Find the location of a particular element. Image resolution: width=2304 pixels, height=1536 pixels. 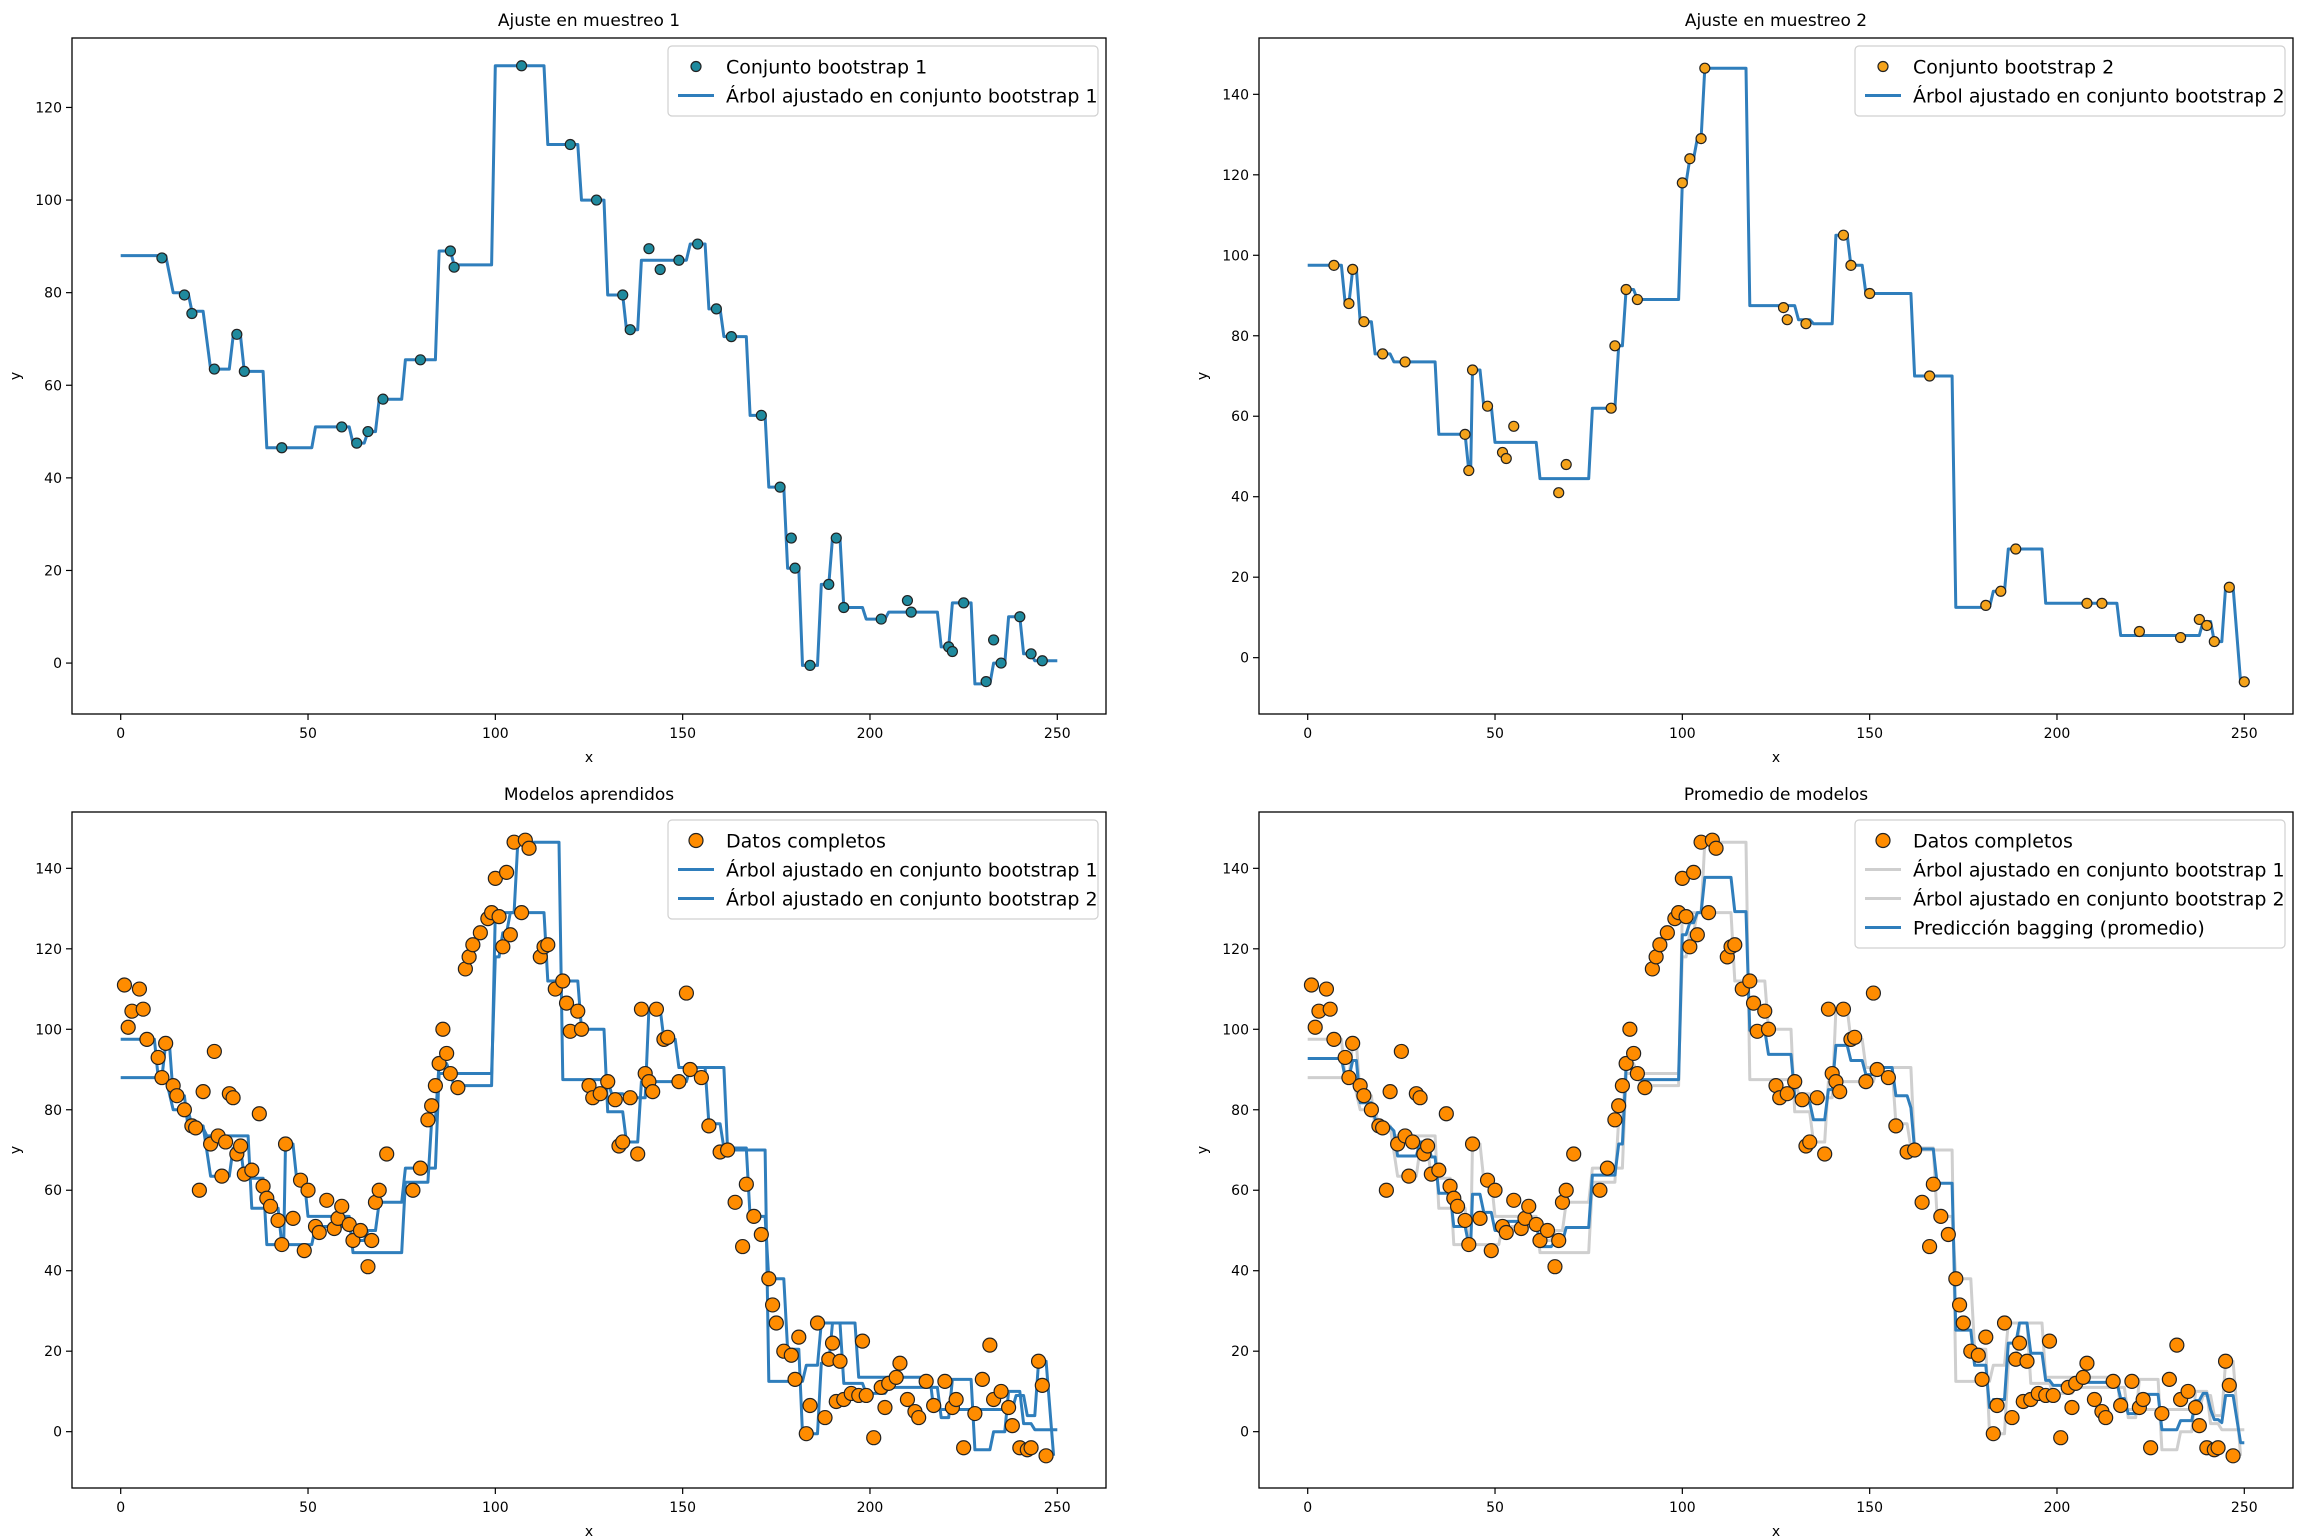

y-axis-label: y is located at coordinates (1203, 376).